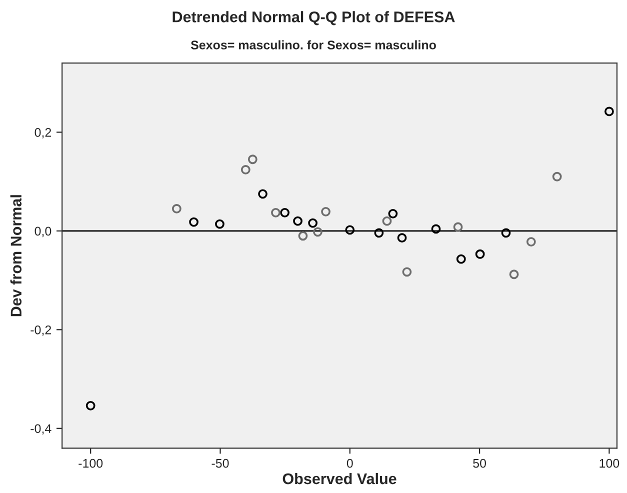 The image size is (627, 493). Describe the element at coordinates (220, 463) in the screenshot. I see `x-tick-label: -50` at that location.